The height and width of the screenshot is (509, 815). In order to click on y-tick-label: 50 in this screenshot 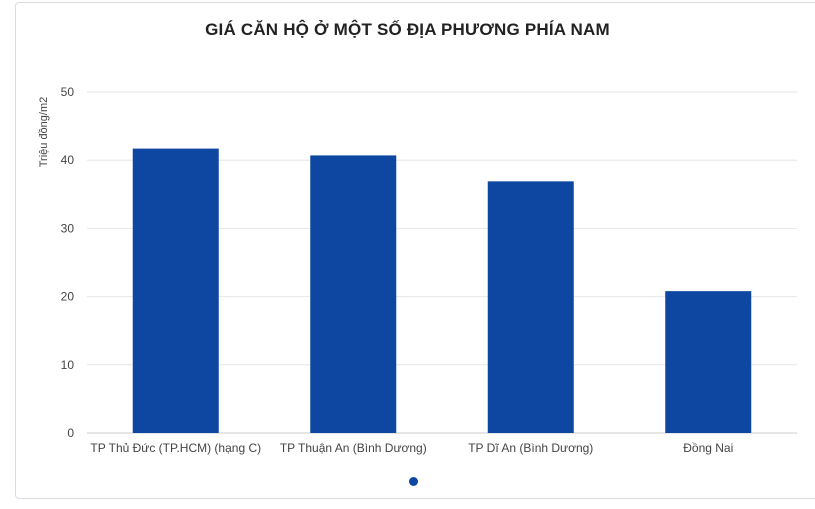, I will do `click(68, 92)`.